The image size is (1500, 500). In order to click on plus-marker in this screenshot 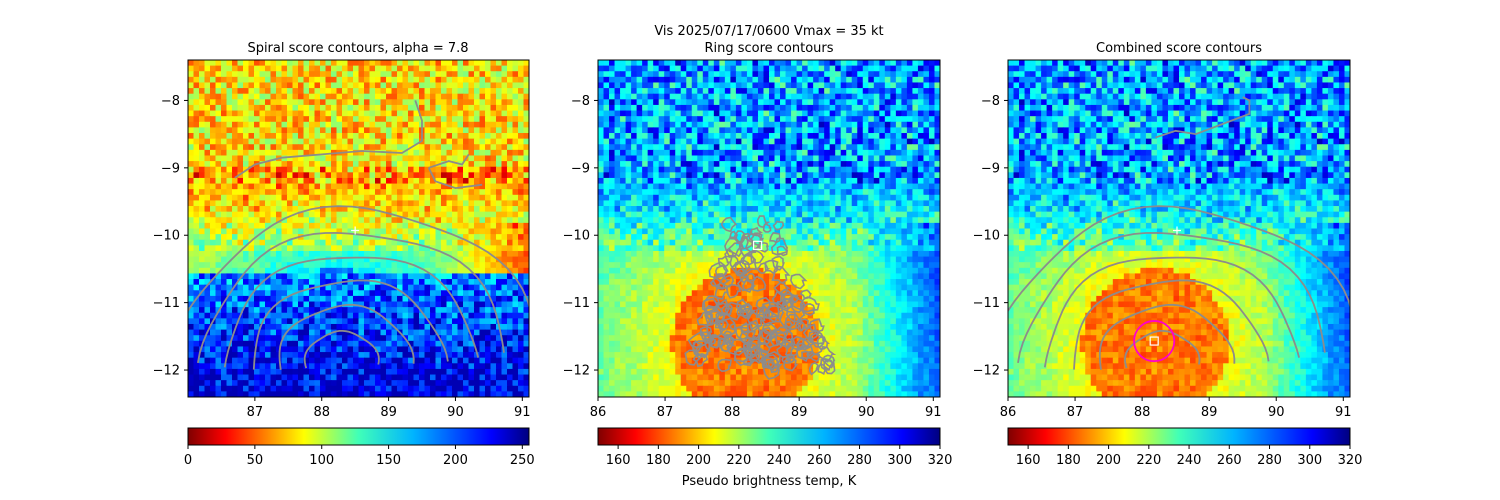, I will do `click(355, 230)`.